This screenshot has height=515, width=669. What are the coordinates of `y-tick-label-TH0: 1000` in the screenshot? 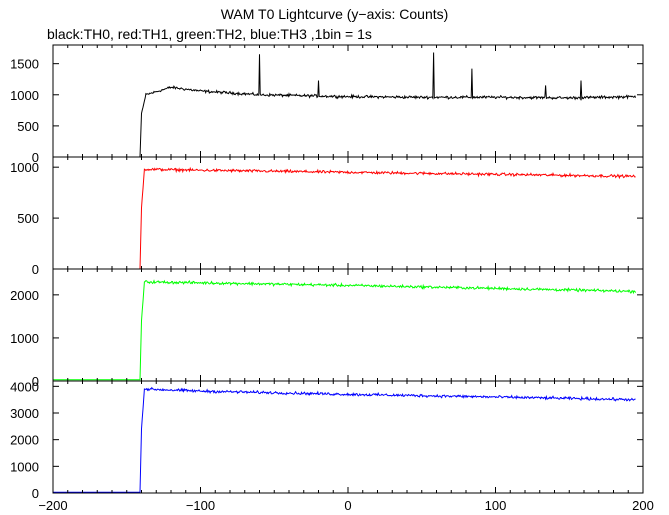 It's located at (24, 95).